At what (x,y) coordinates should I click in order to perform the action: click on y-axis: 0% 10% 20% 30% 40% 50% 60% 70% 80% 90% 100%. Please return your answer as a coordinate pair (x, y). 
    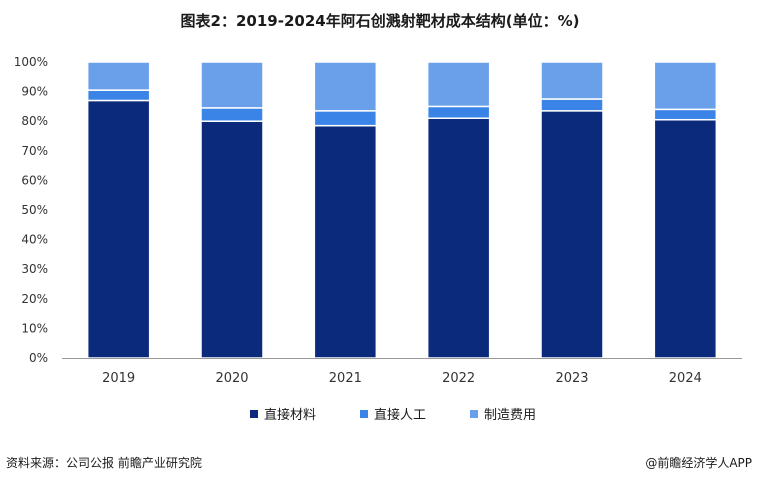
    Looking at the image, I should click on (31, 210).